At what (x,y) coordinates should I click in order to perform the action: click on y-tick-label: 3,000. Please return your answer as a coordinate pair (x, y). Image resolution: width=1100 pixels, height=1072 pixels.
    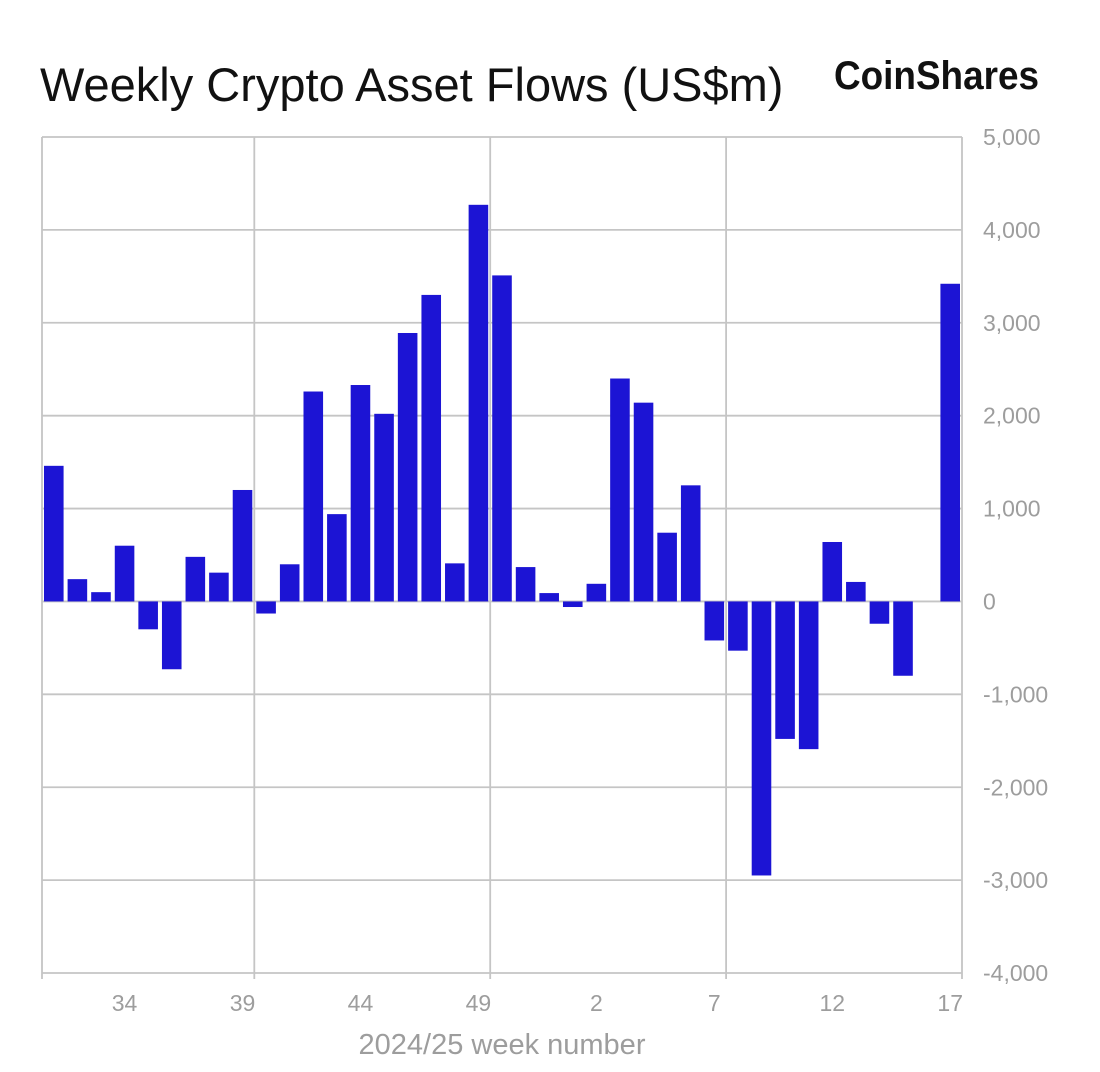
    Looking at the image, I should click on (1012, 323).